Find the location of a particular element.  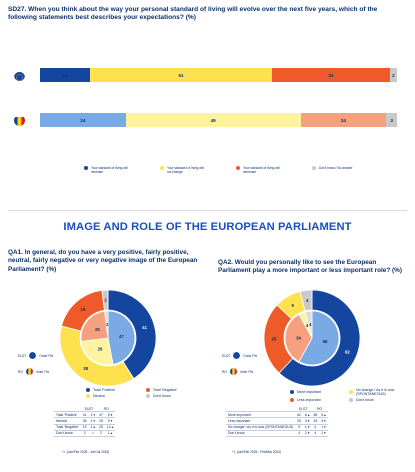

inner-slice-label: 26 is located at coordinates (100, 348).